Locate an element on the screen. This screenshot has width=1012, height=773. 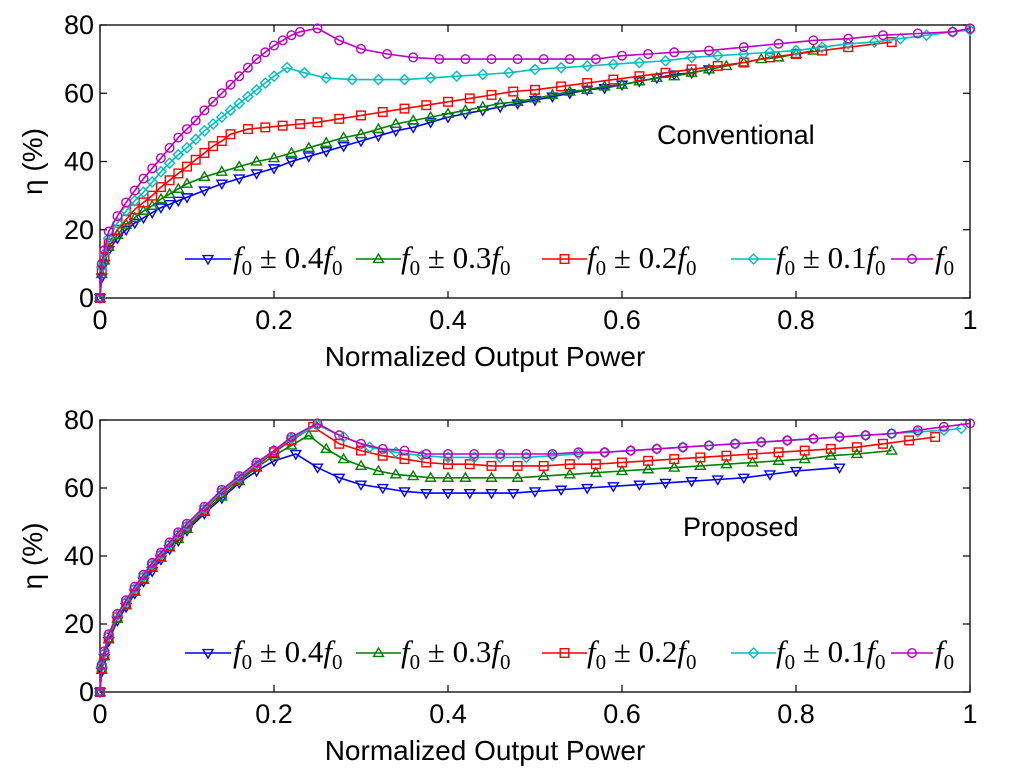
x-tick-label: 1 is located at coordinates (969, 714).